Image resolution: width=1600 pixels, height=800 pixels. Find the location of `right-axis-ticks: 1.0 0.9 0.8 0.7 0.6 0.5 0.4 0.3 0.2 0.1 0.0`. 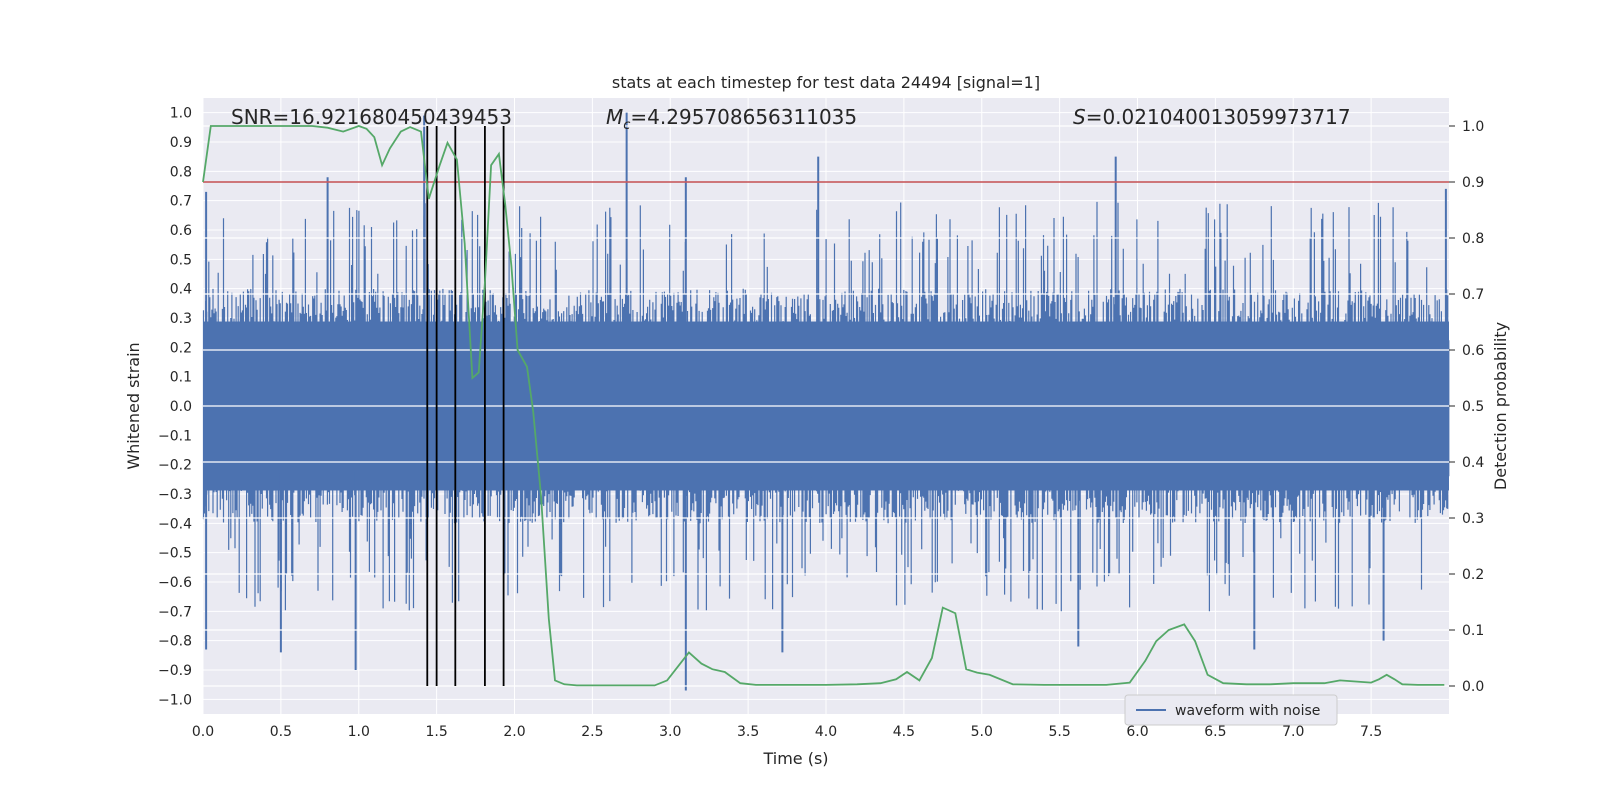

right-axis-ticks: 1.0 0.9 0.8 0.7 0.6 0.5 0.4 0.3 0.2 0.1 0.0 is located at coordinates (1466, 407).